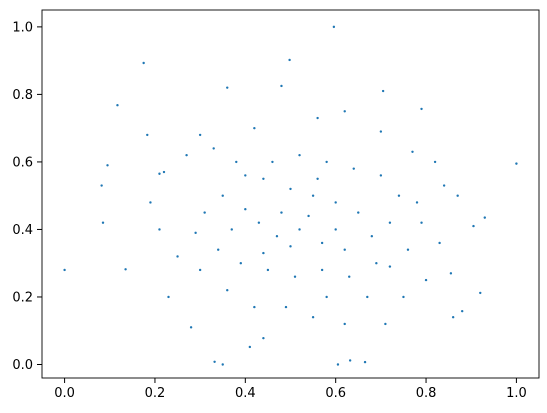 The width and height of the screenshot is (547, 413). Describe the element at coordinates (426, 393) in the screenshot. I see `x-tick-label: 0.8` at that location.